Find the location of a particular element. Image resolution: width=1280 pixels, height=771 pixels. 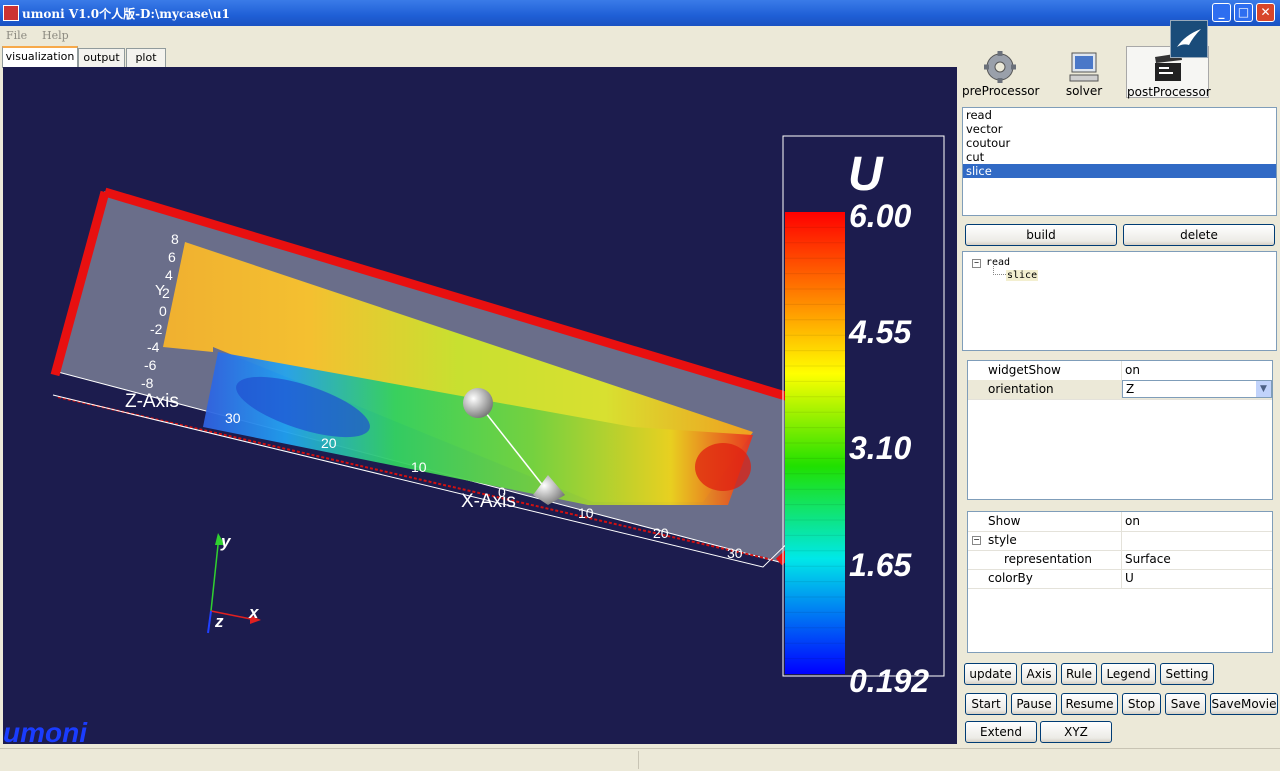

computer-icon is located at coordinates (1084, 67).